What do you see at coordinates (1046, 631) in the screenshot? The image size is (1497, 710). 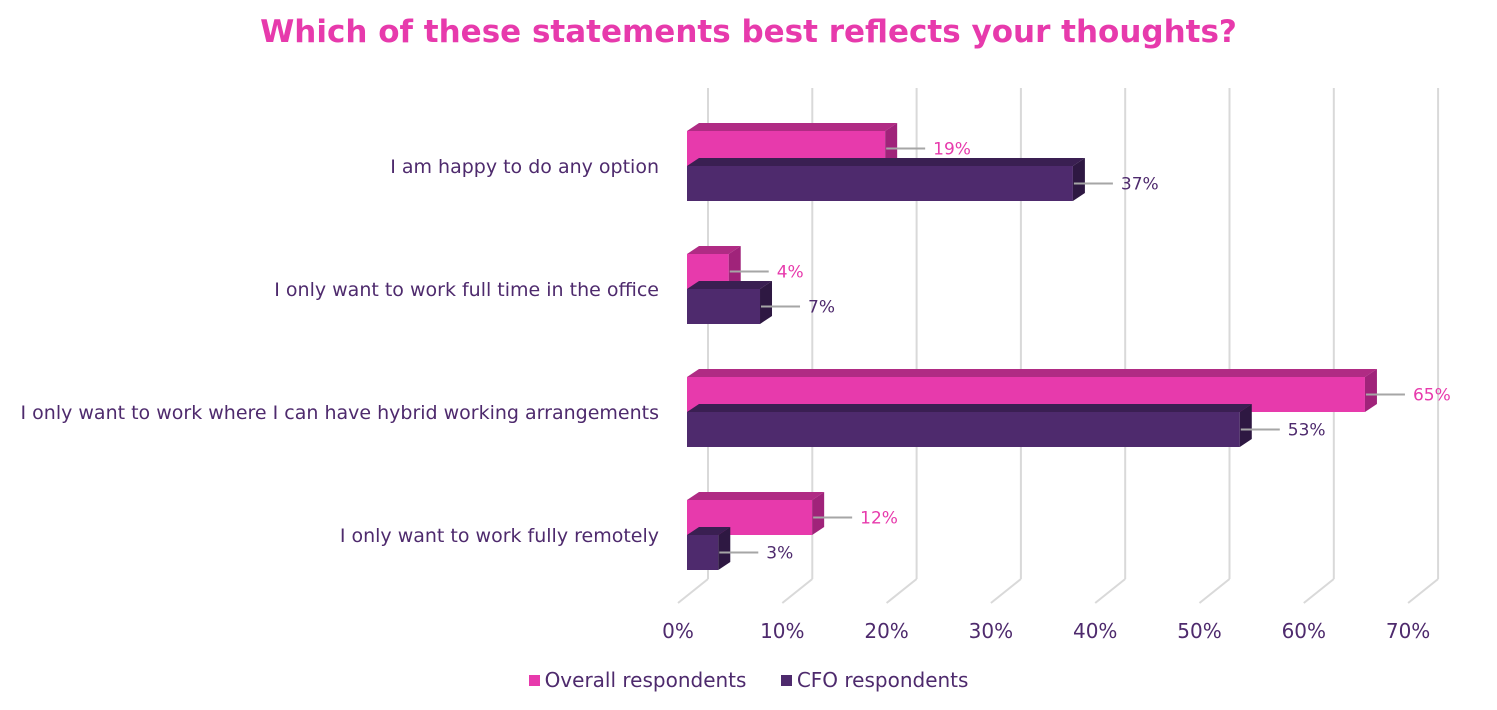 I see `x-axis-tick-labels: 0% 10% 20% 30% 40% 50% 60% 70%` at bounding box center [1046, 631].